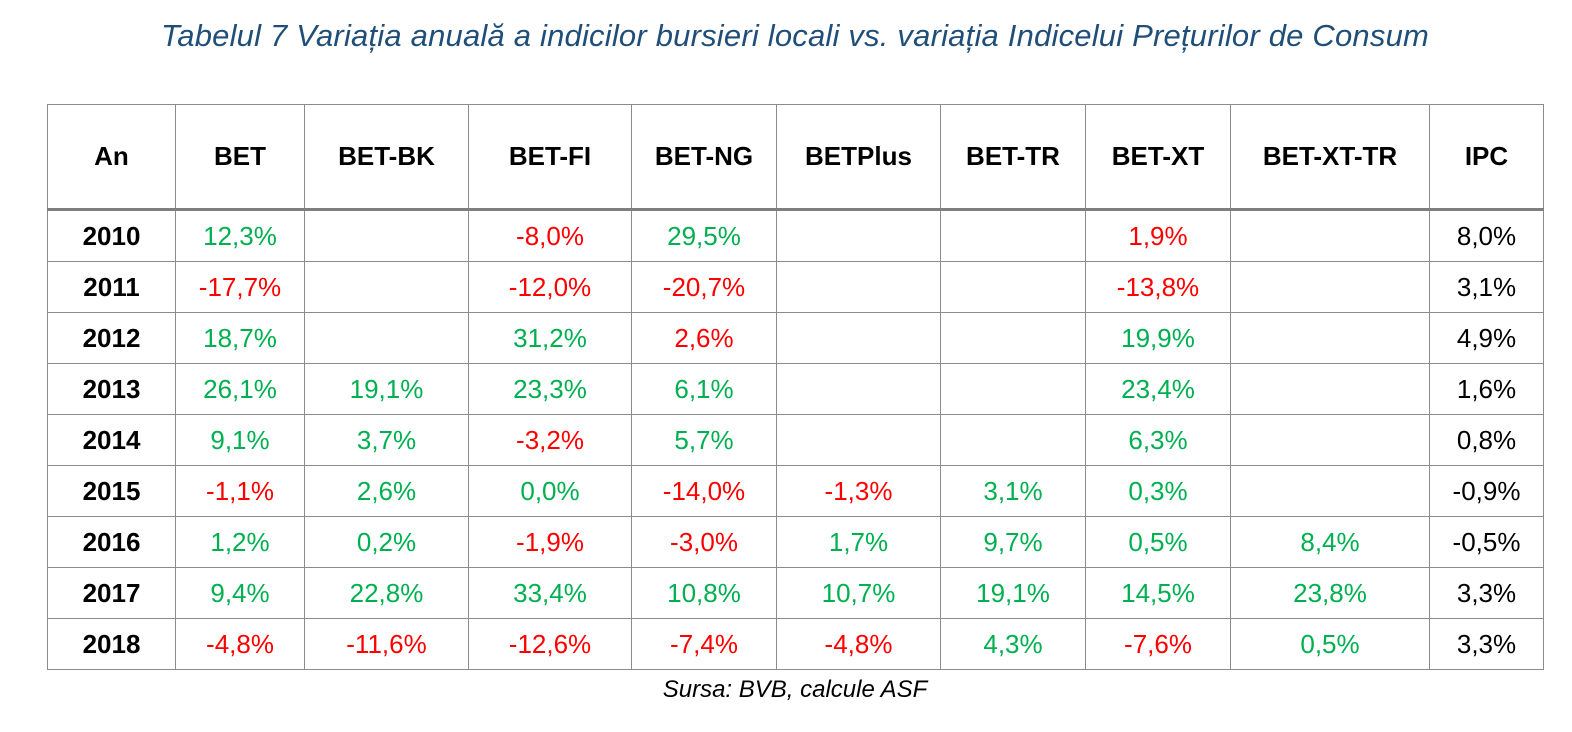 The width and height of the screenshot is (1572, 732). Describe the element at coordinates (111, 542) in the screenshot. I see `year-cell: 2016` at that location.